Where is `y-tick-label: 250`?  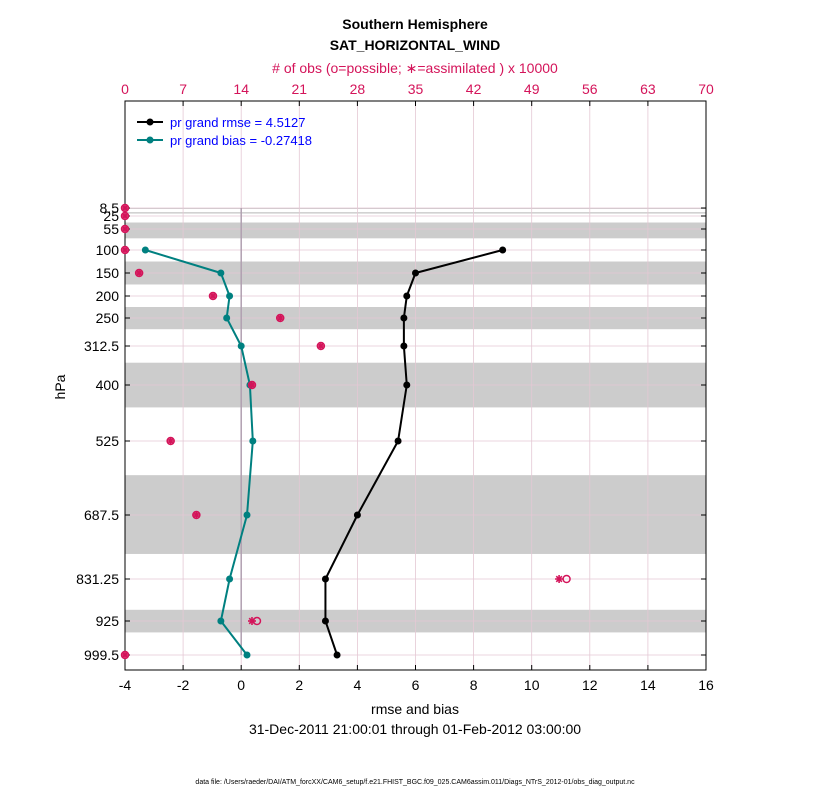
y-tick-label: 250 is located at coordinates (108, 318).